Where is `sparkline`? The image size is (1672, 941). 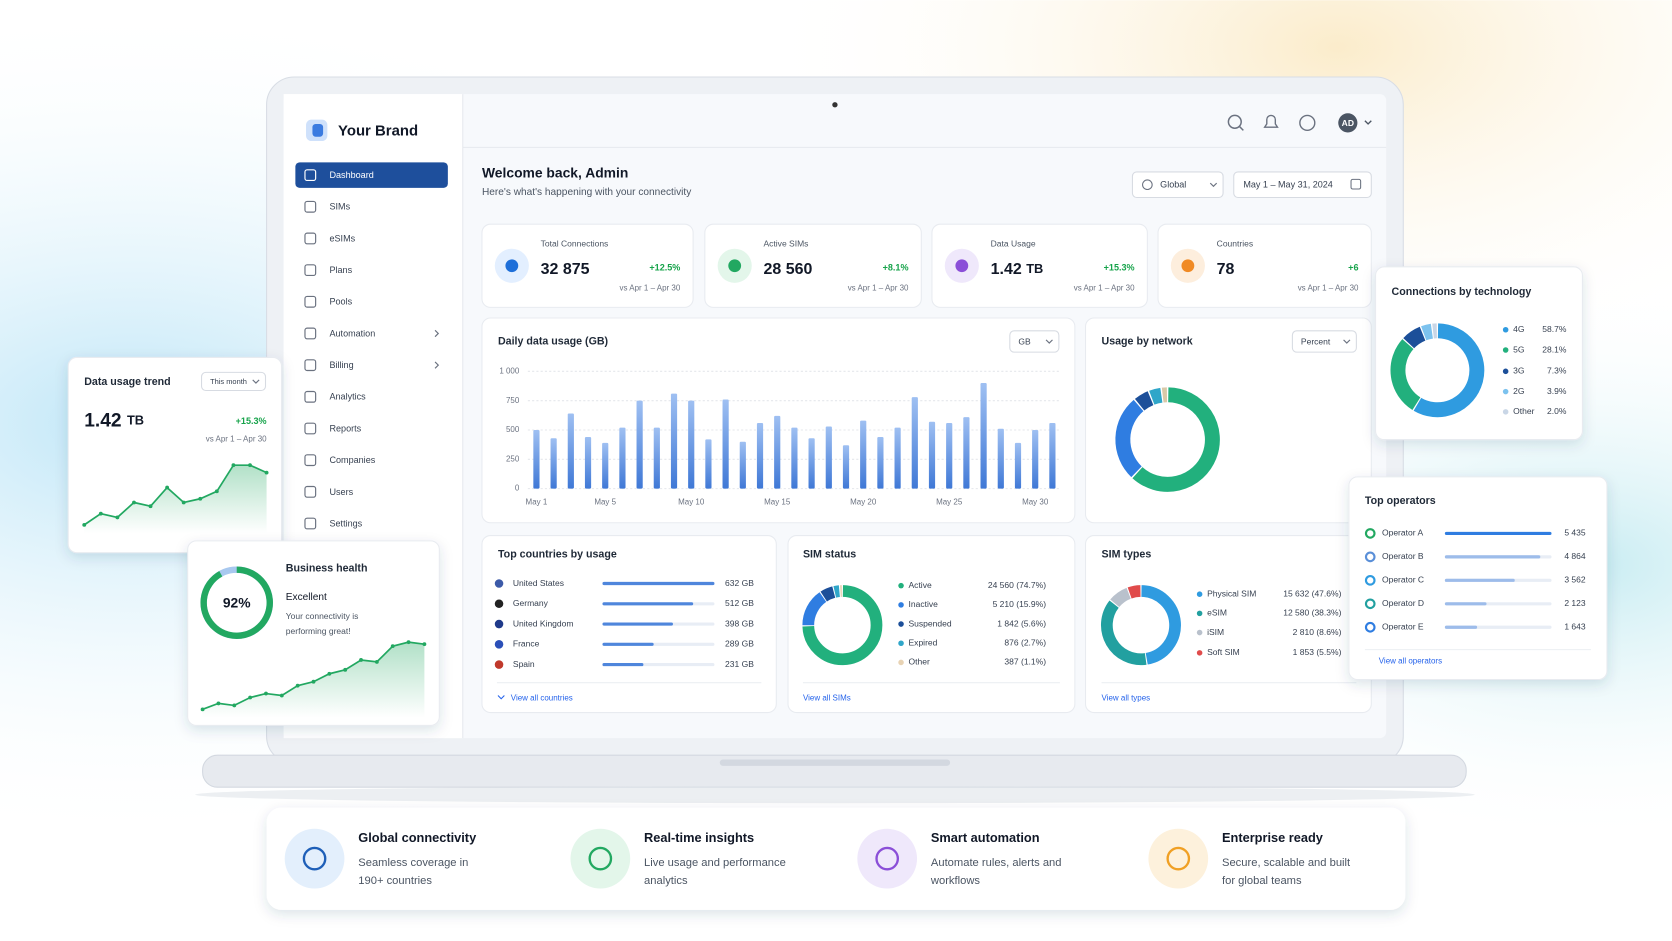
sparkline is located at coordinates (175, 495).